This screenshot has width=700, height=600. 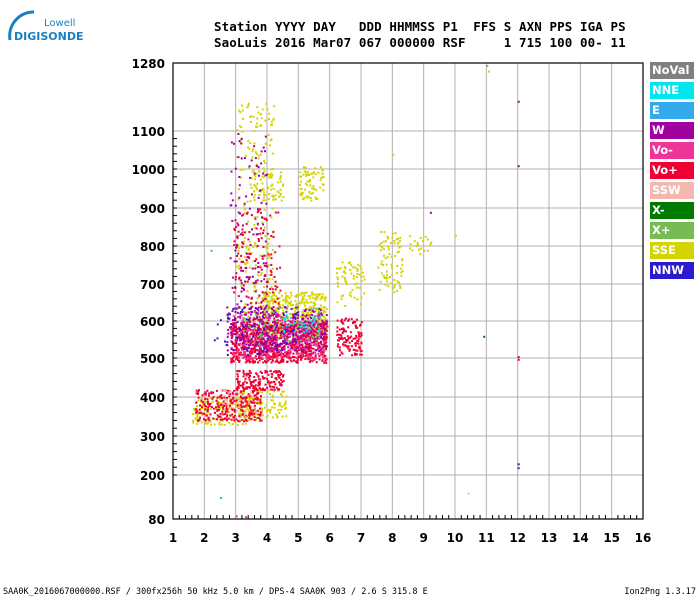 I want to click on legend-item-ssw: SSW, so click(x=672, y=190).